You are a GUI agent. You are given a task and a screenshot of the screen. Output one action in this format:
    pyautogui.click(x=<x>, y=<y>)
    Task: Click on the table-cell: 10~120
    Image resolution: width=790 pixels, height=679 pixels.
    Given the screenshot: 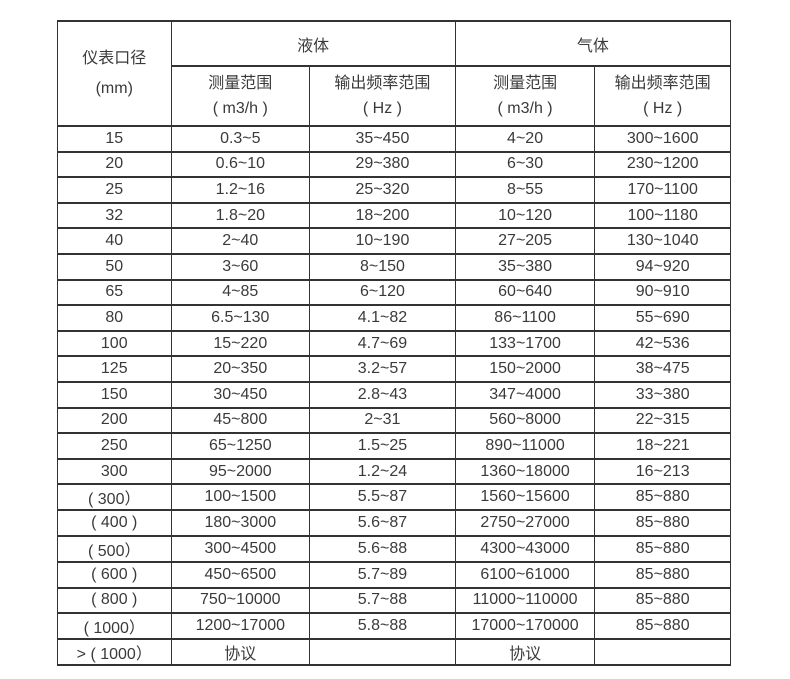 What is the action you would take?
    pyautogui.click(x=525, y=215)
    